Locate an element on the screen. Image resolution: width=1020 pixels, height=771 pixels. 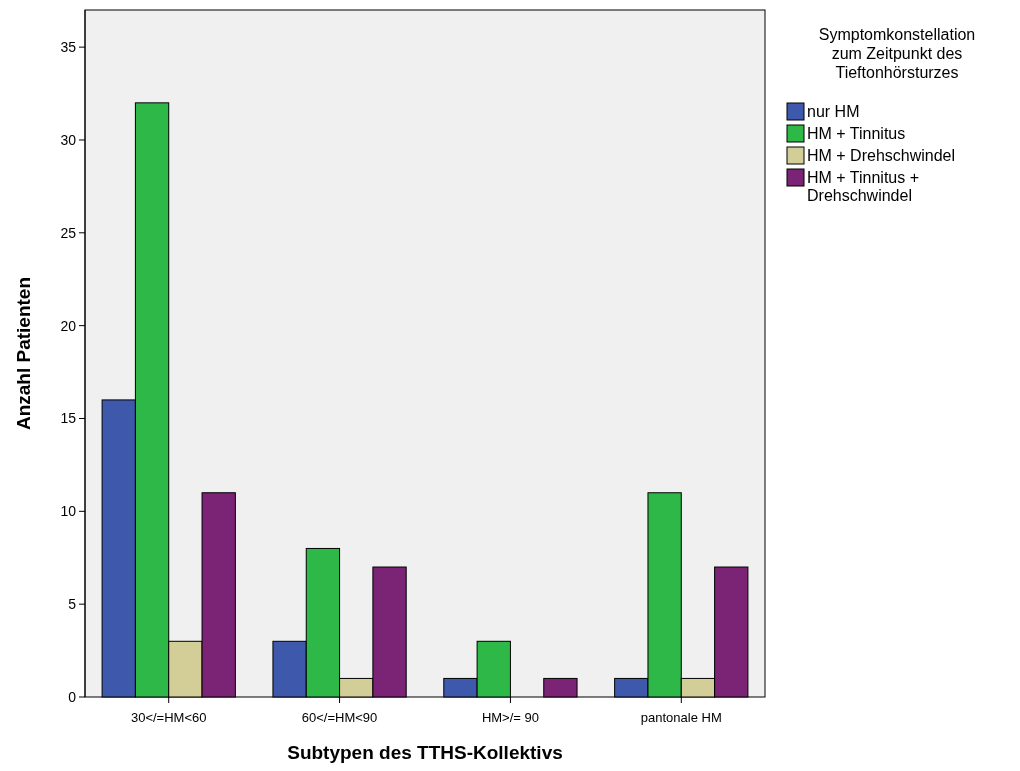
y-tick-label: 35 is located at coordinates (68, 47).